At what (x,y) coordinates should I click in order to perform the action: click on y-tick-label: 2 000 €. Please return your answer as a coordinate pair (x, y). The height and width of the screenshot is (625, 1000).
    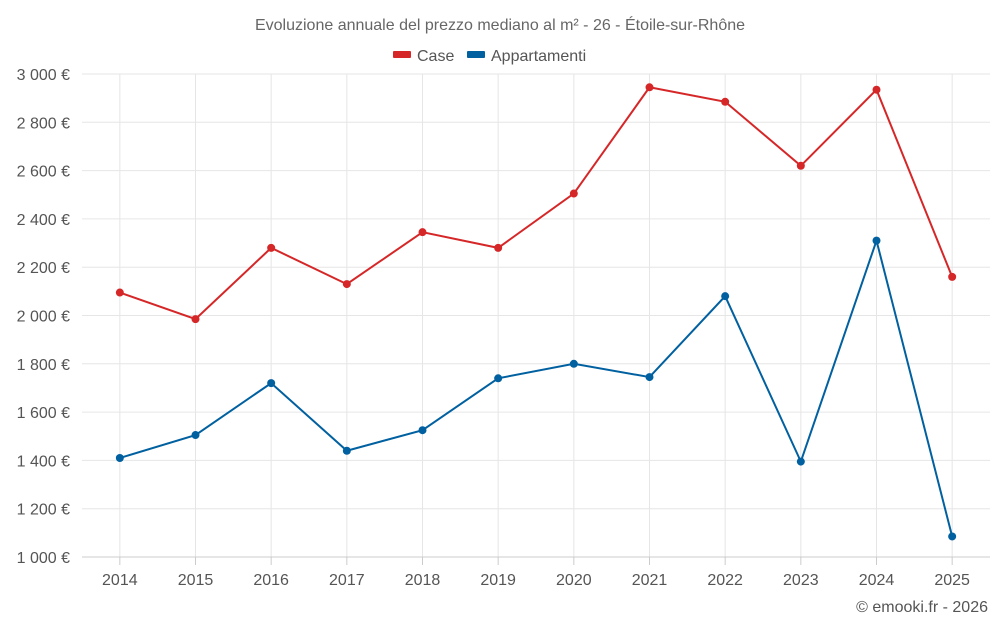
    Looking at the image, I should click on (43, 317).